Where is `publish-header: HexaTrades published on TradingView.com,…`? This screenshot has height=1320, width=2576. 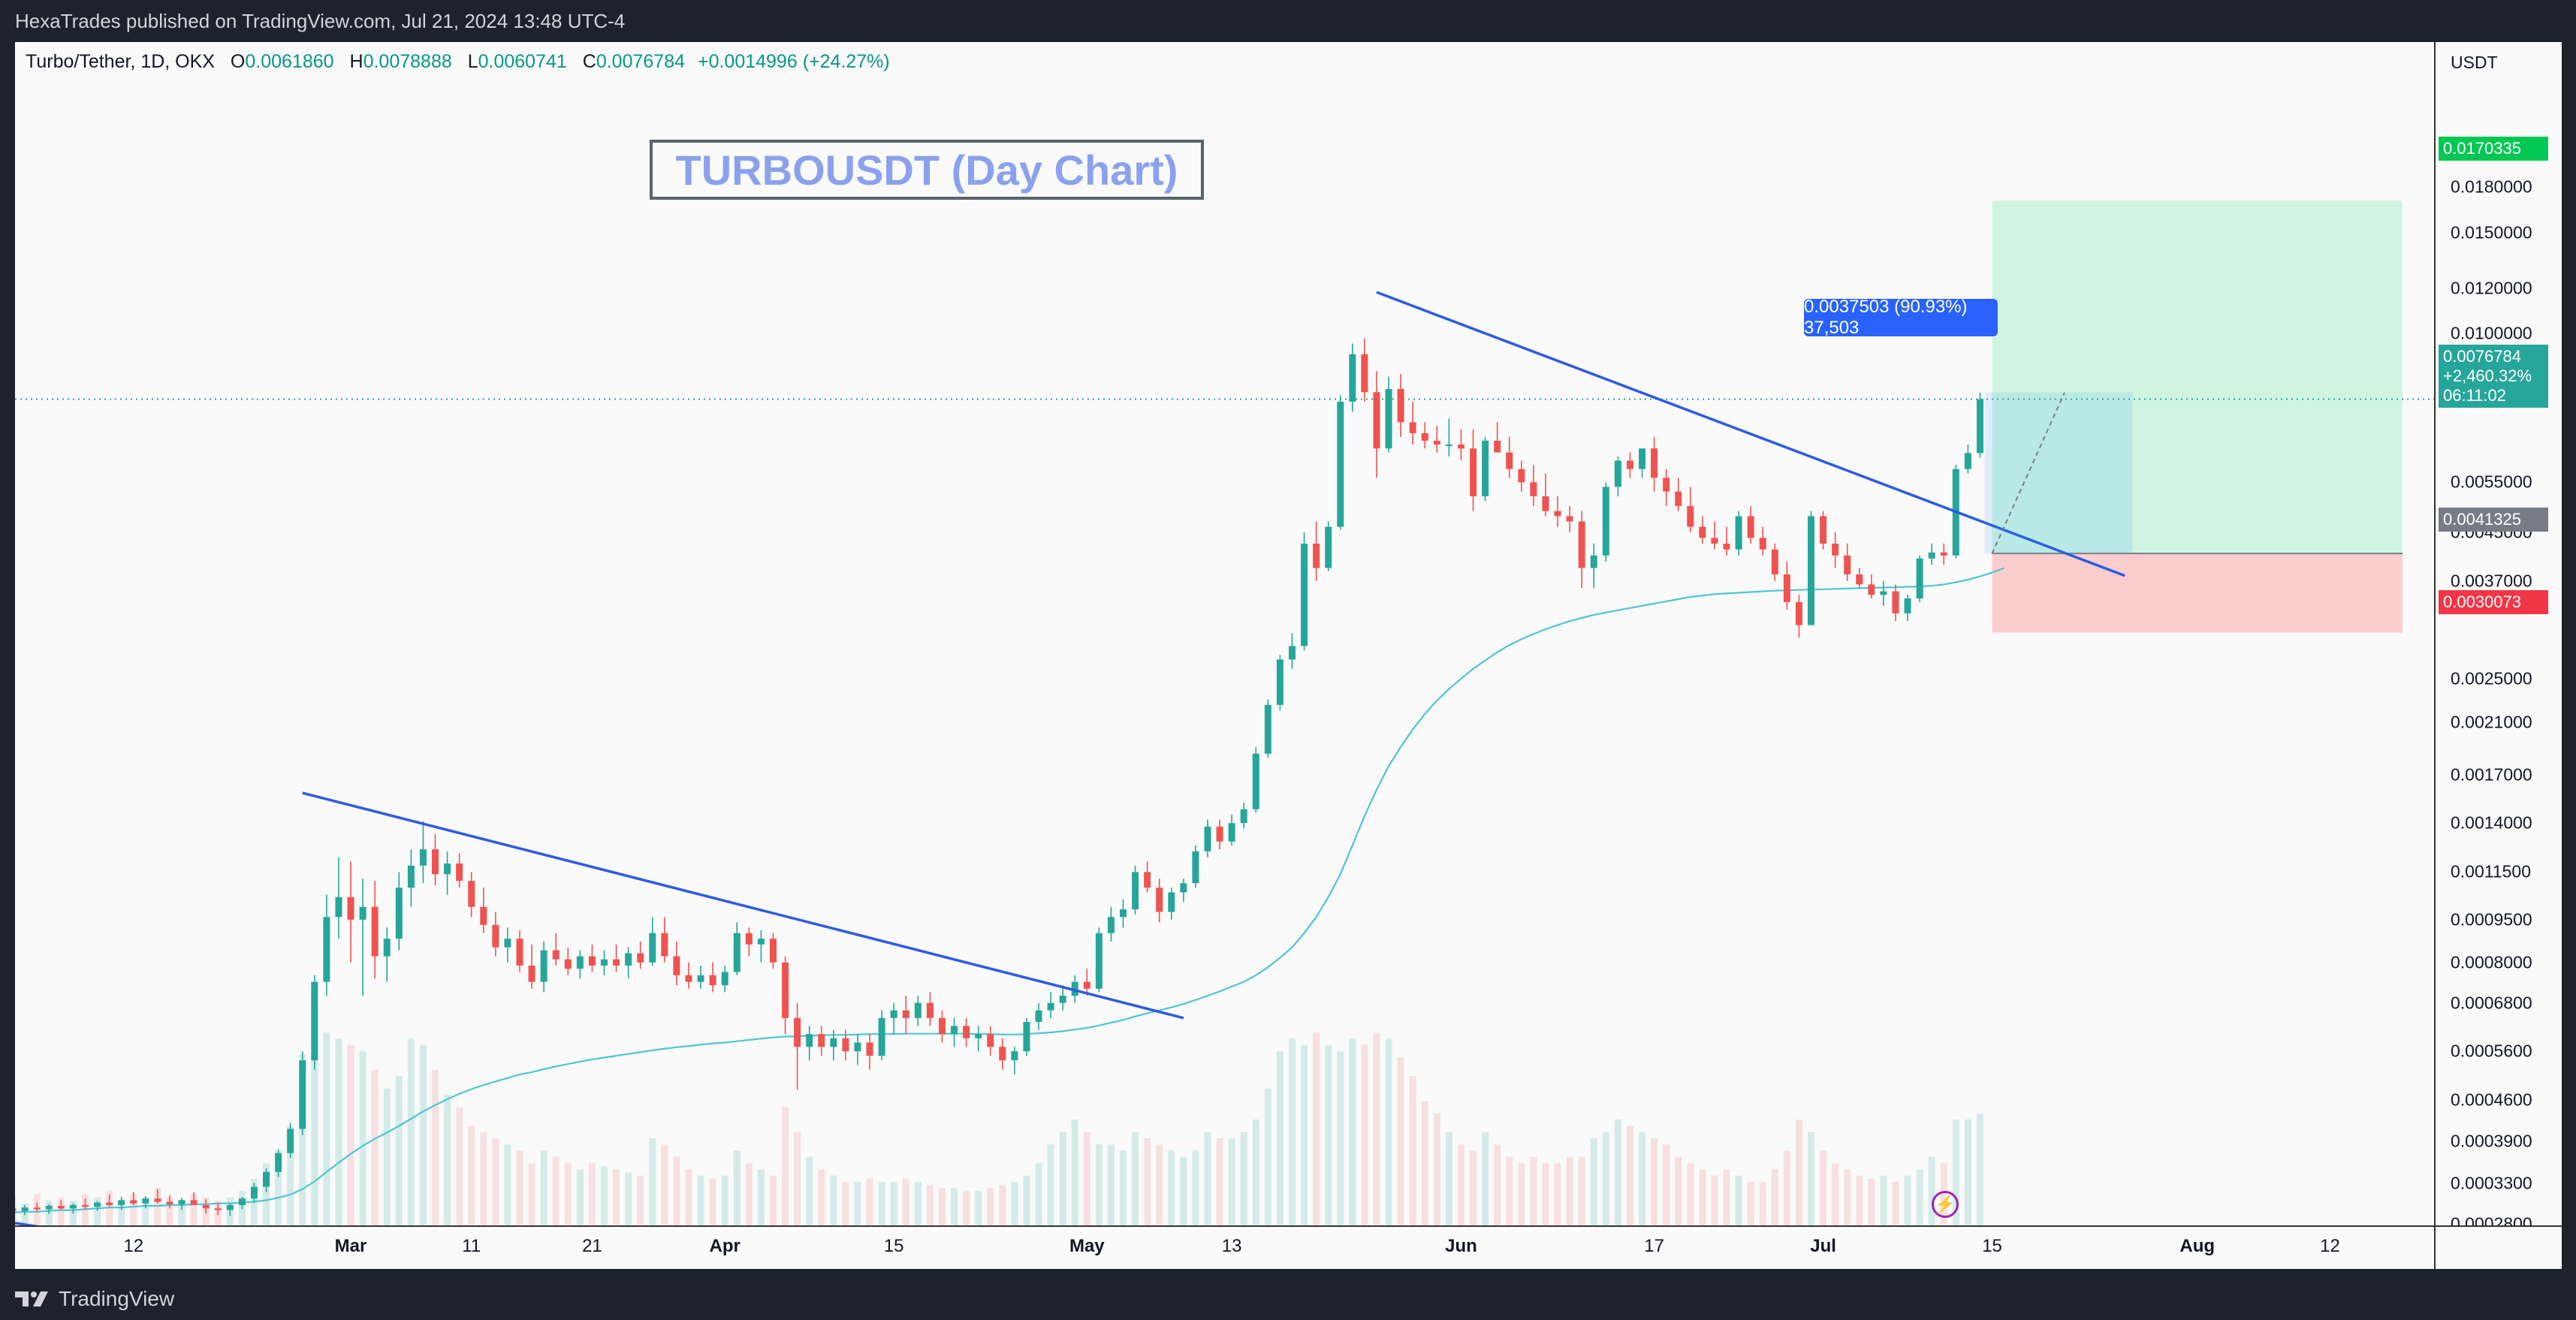 publish-header: HexaTrades published on TradingView.com,… is located at coordinates (1288, 21).